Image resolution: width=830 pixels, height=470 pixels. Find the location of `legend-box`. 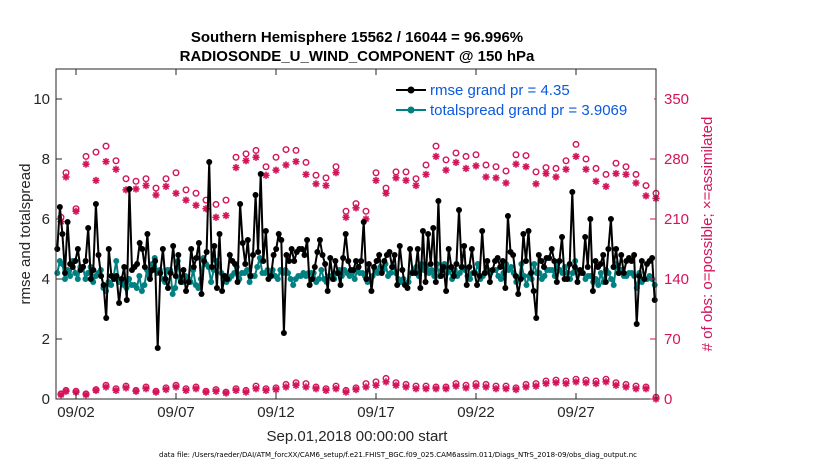

legend-box is located at coordinates (523, 99).